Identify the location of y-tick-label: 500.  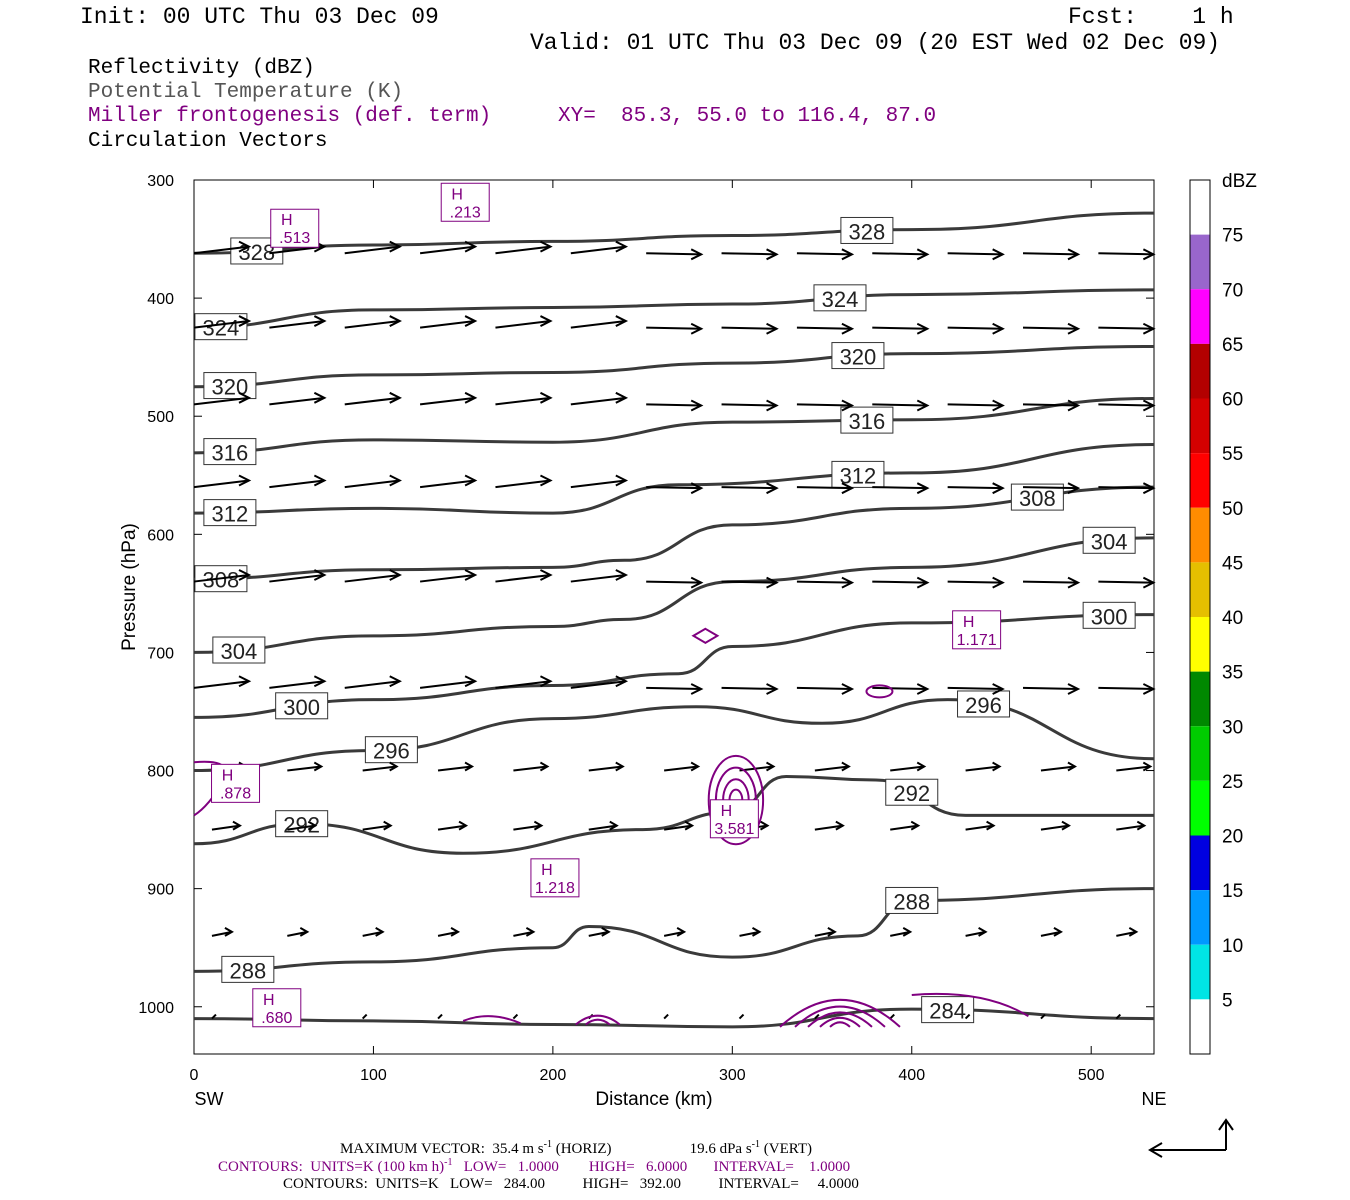
(160, 417).